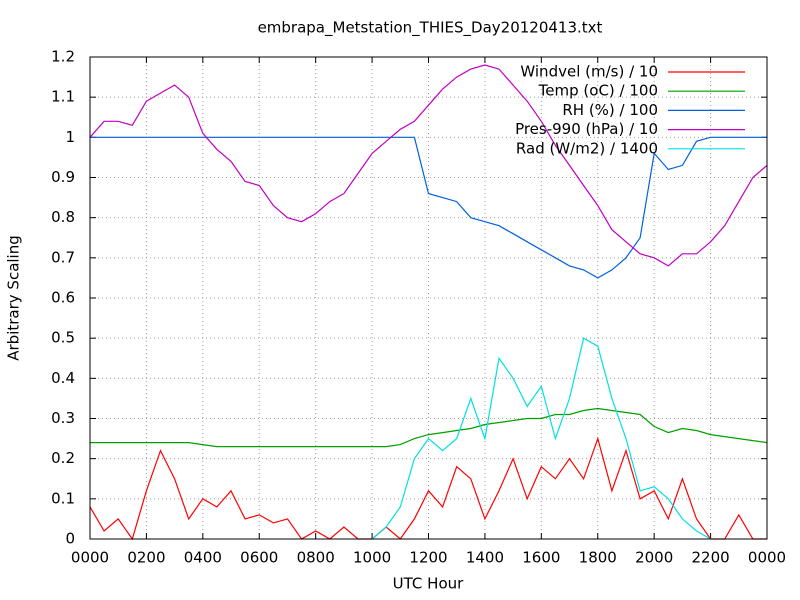  Describe the element at coordinates (589, 72) in the screenshot. I see `legend-label: Windvel (m/s) / 10` at that location.